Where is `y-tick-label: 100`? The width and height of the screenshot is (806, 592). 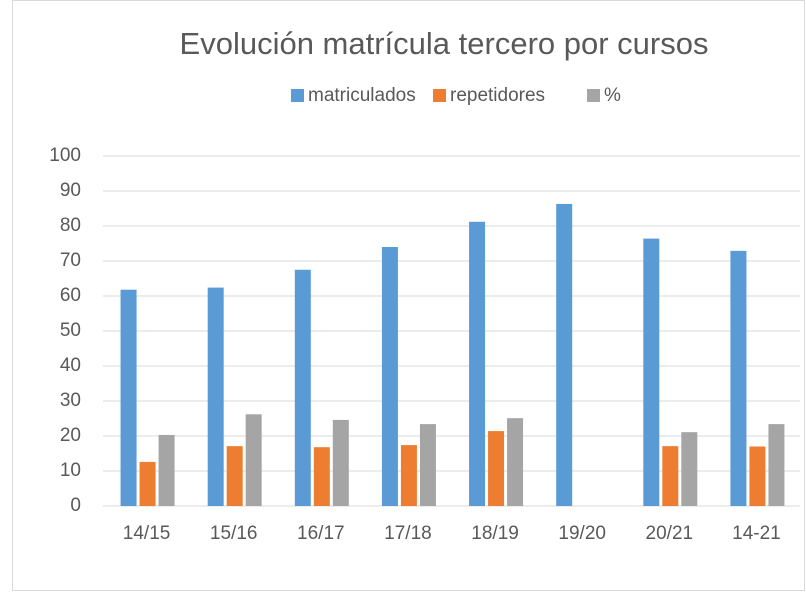 y-tick-label: 100 is located at coordinates (65, 155).